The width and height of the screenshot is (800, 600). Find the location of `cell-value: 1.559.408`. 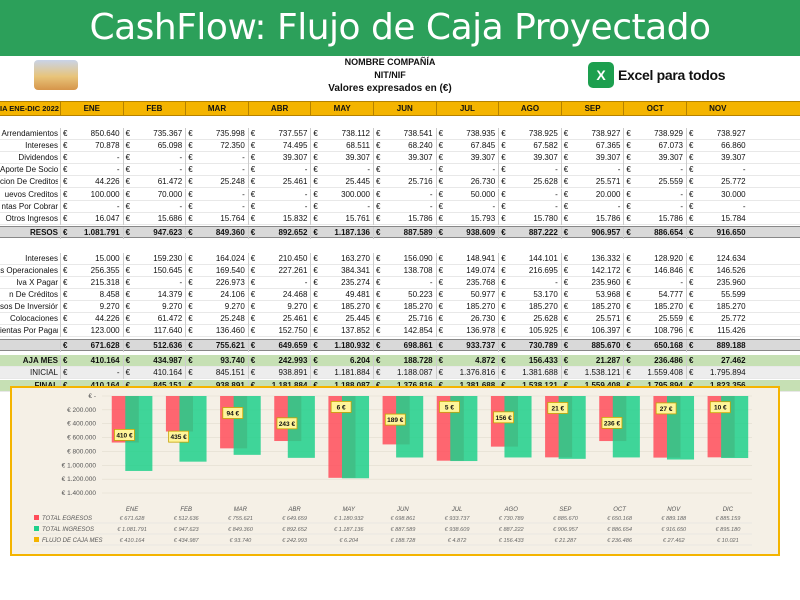

cell-value: 1.559.408 is located at coordinates (665, 372).